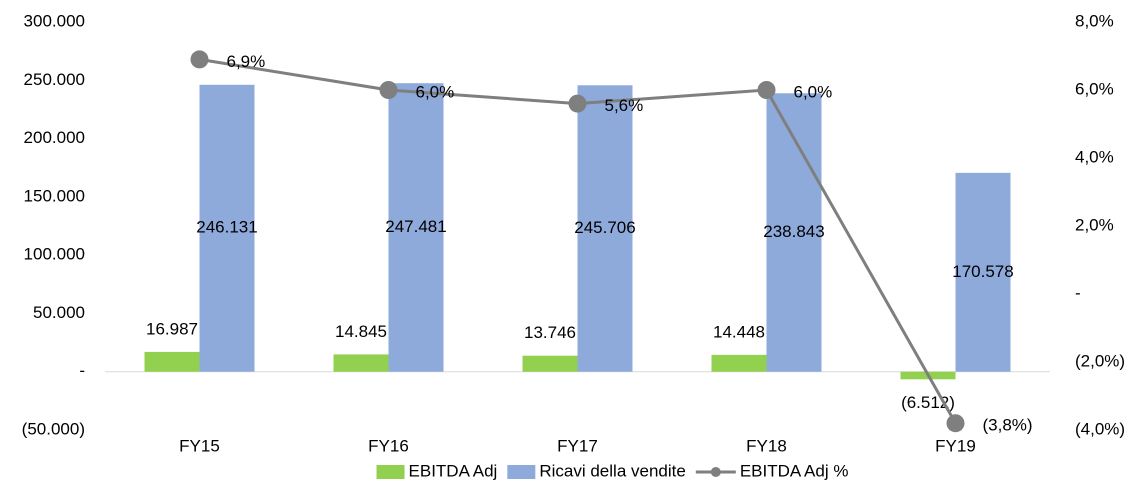 Image resolution: width=1135 pixels, height=488 pixels. I want to click on y2-tick-label: 8,0%, so click(1094, 20).